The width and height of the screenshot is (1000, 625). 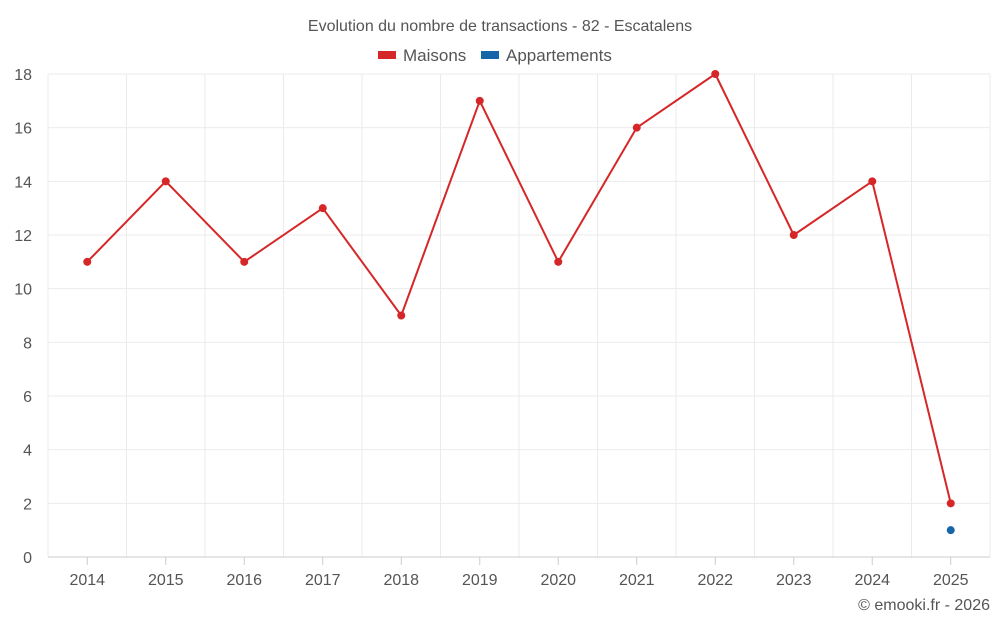 I want to click on x-tick-label: 2018, so click(x=401, y=580).